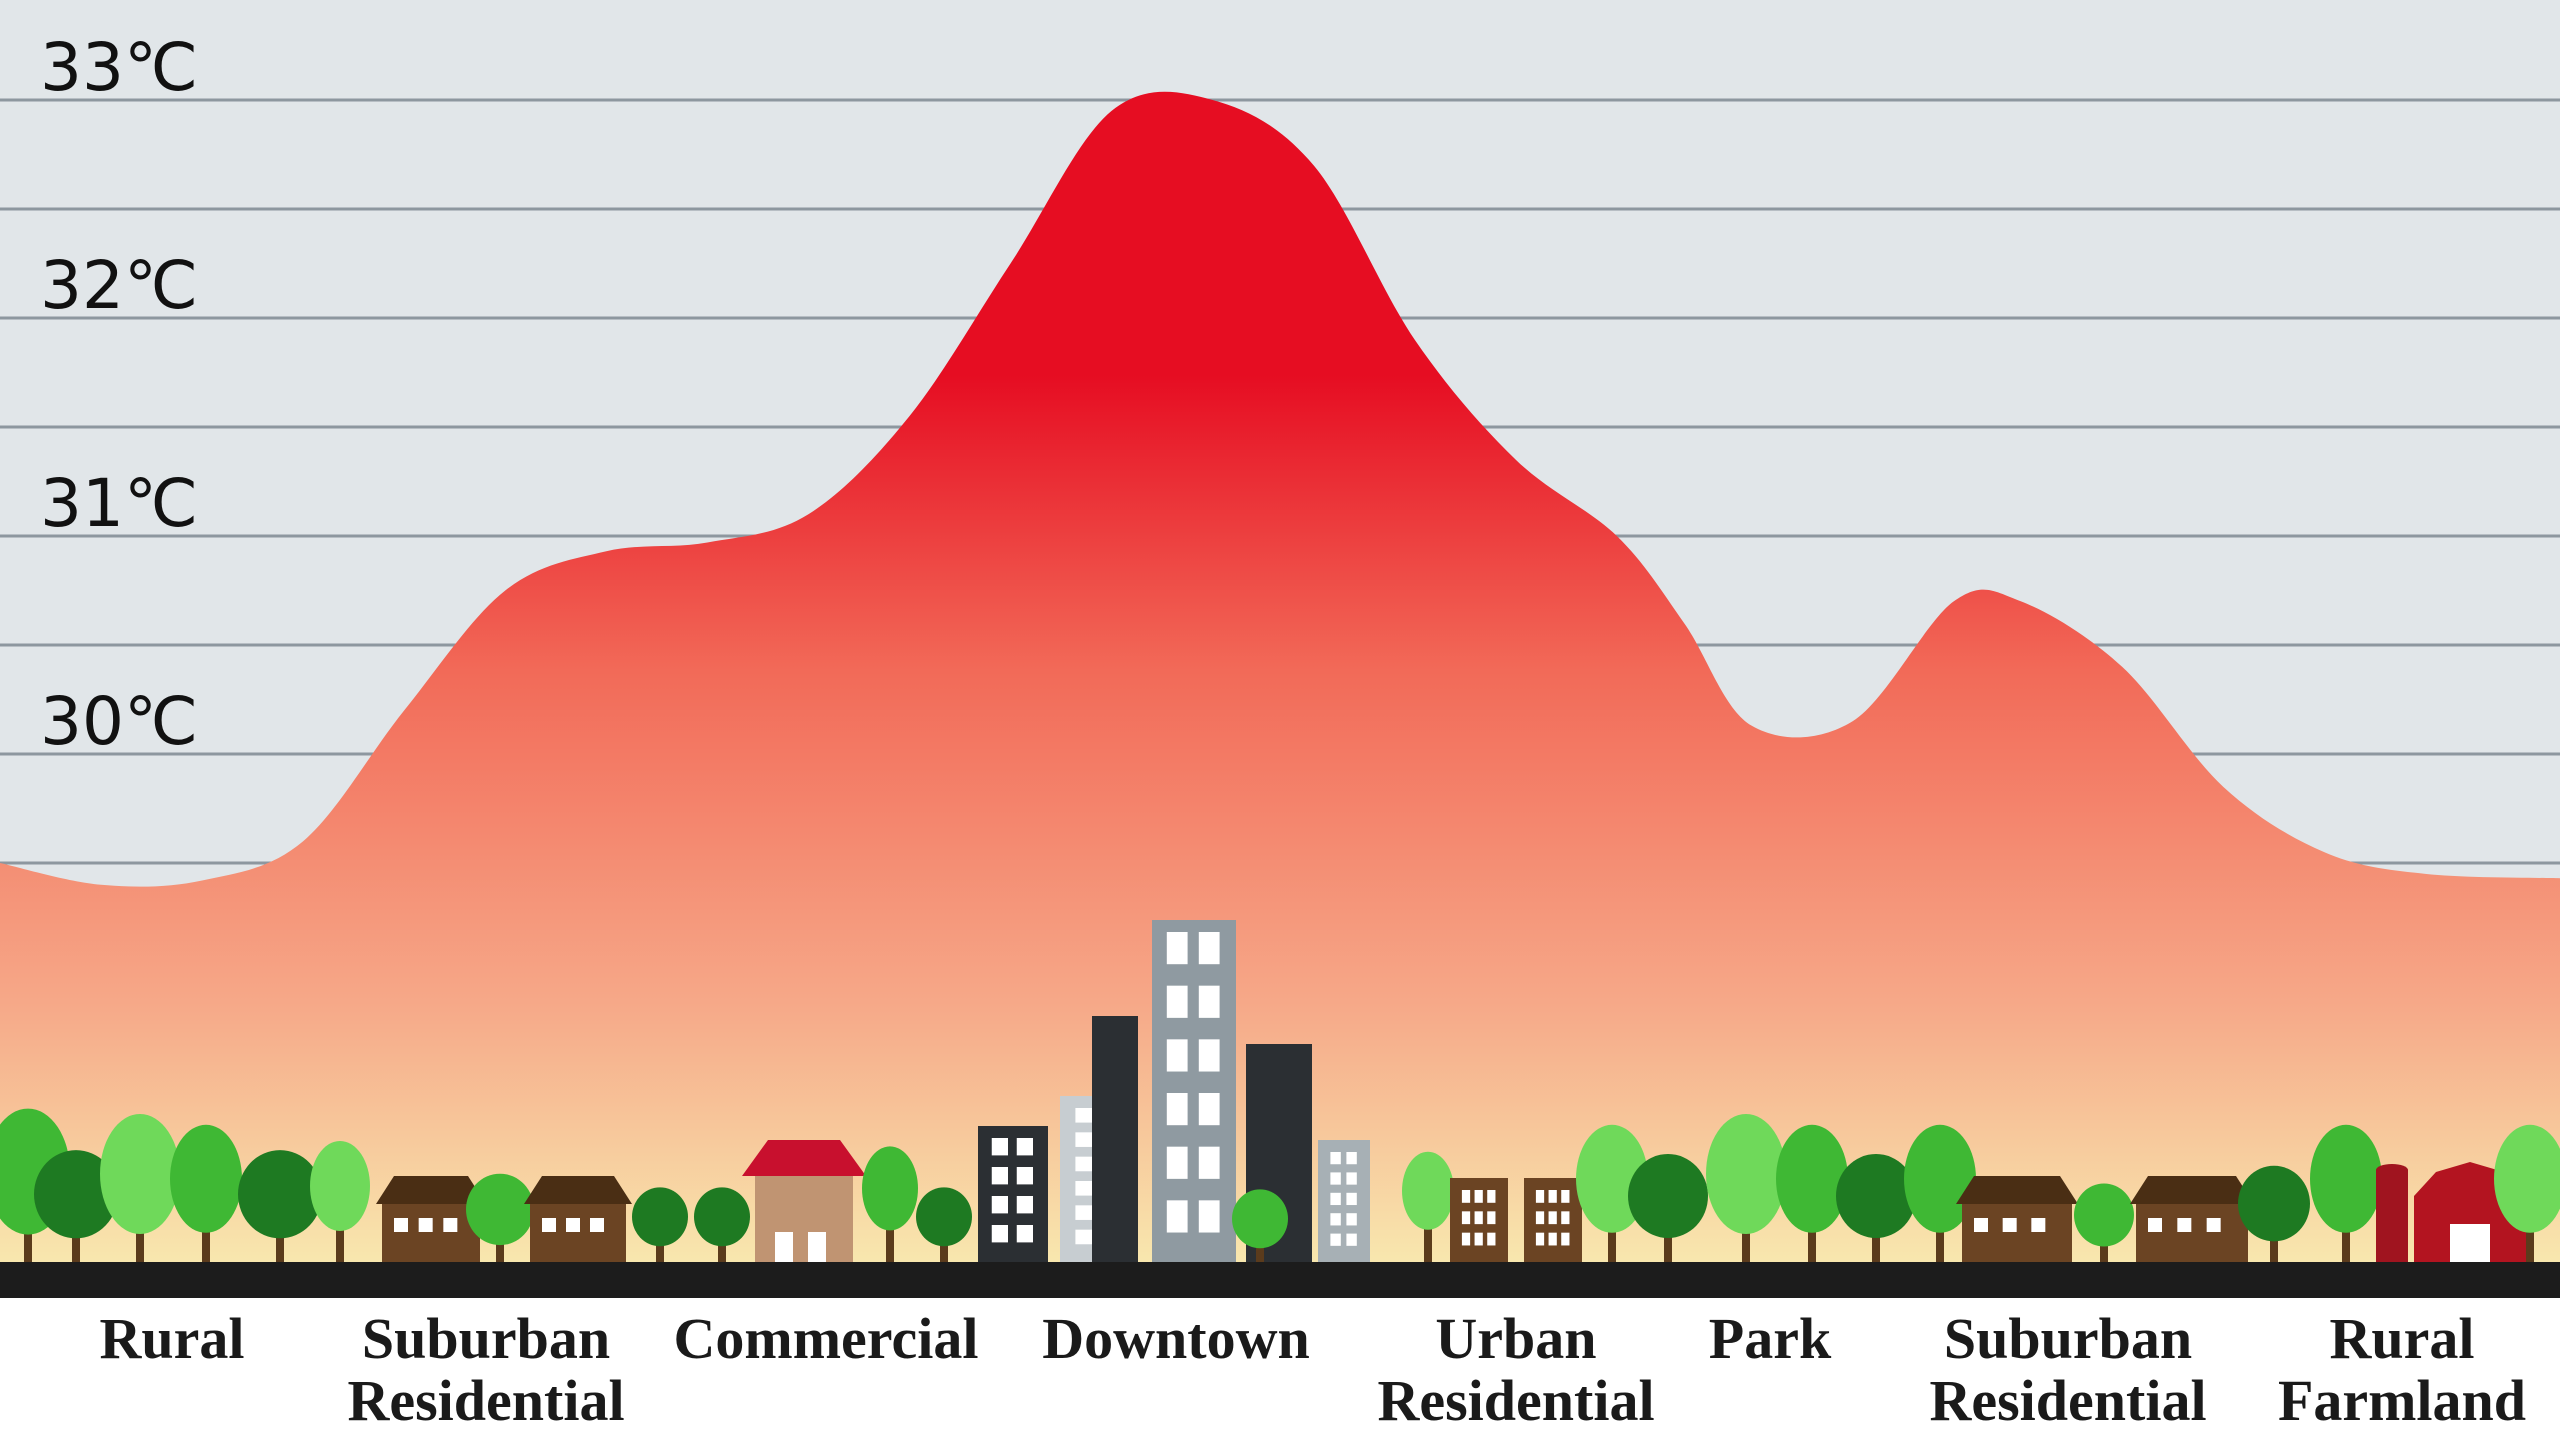  What do you see at coordinates (2402, 1369) in the screenshot?
I see `x-category-label: Rural Farmland` at bounding box center [2402, 1369].